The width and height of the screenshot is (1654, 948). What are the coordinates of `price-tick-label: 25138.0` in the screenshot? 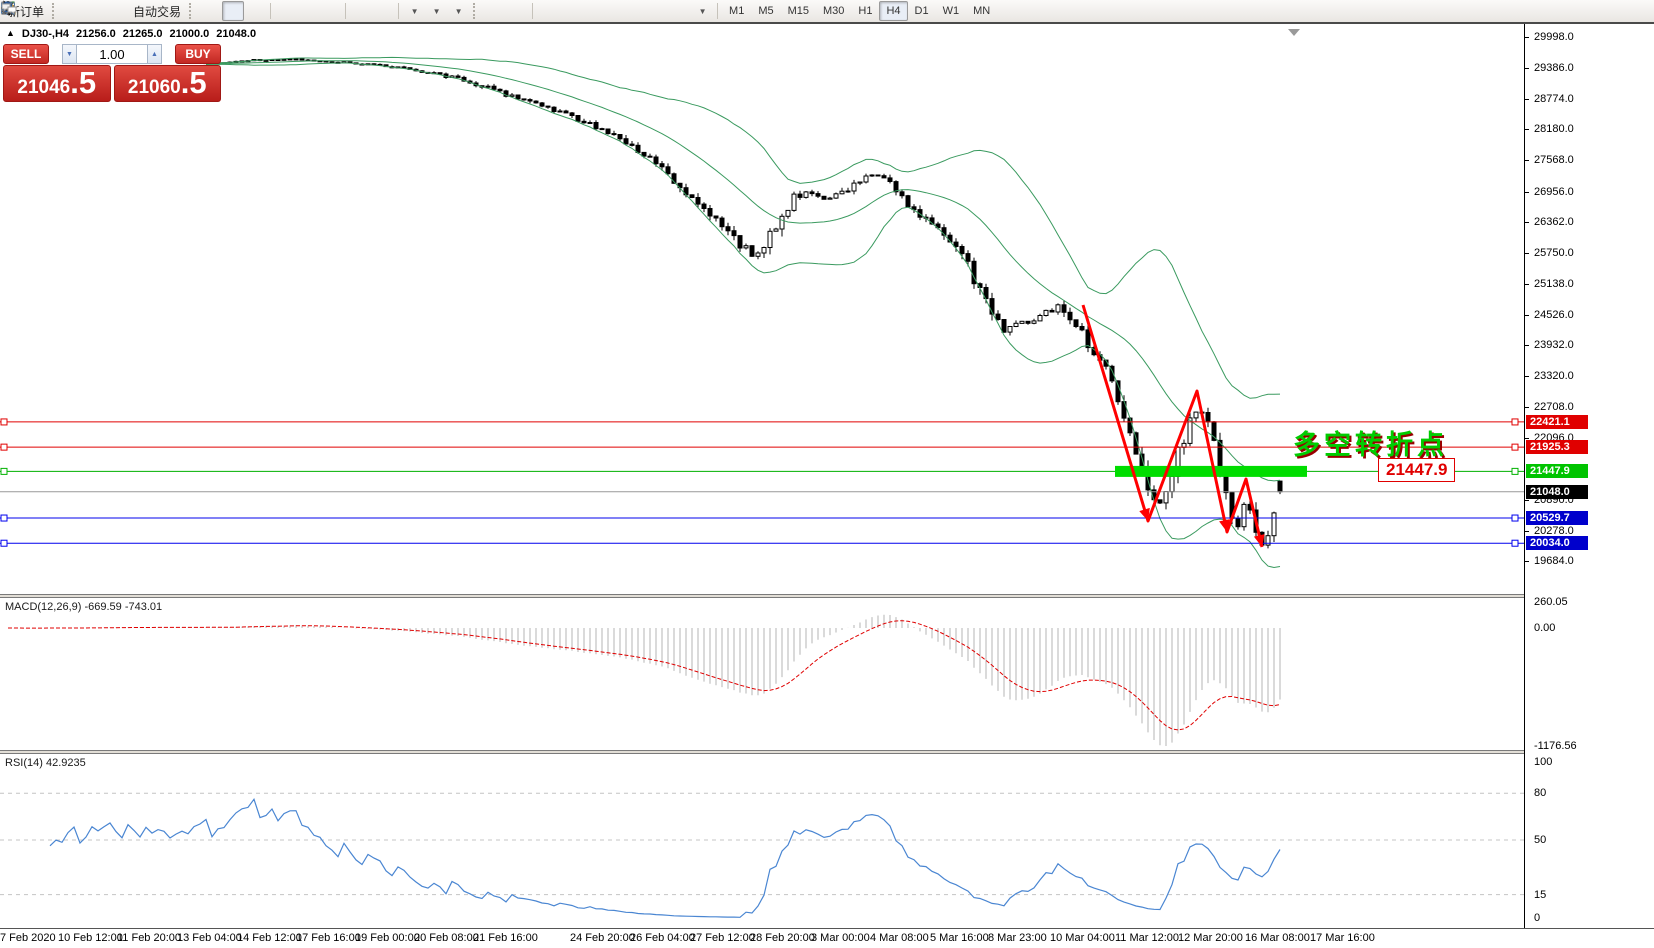 It's located at (1554, 284).